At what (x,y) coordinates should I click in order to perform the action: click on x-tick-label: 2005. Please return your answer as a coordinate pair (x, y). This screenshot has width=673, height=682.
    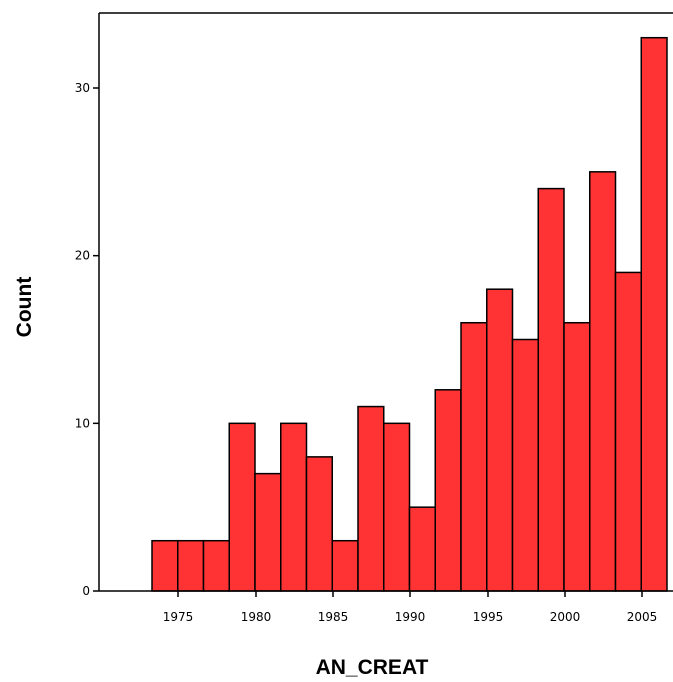
    Looking at the image, I should click on (642, 617).